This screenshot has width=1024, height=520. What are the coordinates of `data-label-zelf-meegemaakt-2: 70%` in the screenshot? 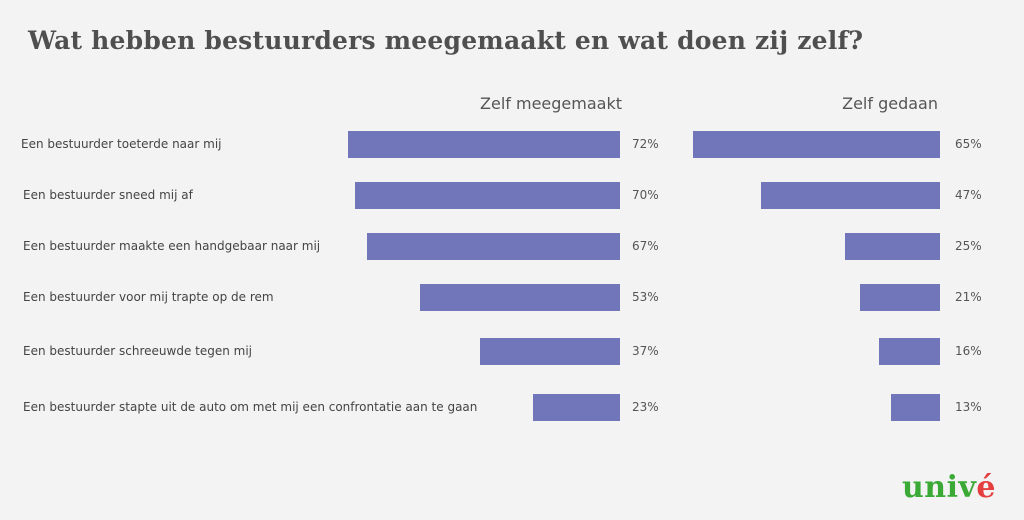 It's located at (645, 195).